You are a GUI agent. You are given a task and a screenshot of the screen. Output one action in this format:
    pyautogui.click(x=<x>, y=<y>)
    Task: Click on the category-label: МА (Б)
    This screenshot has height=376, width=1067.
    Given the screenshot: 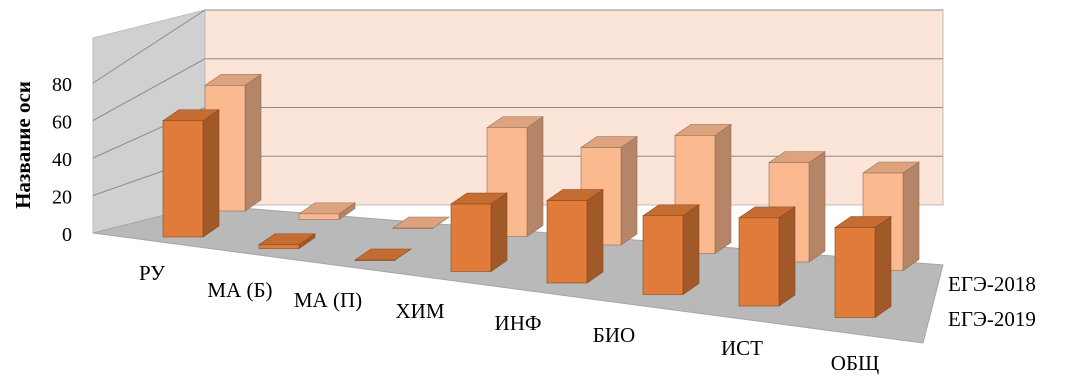 What is the action you would take?
    pyautogui.click(x=239, y=290)
    